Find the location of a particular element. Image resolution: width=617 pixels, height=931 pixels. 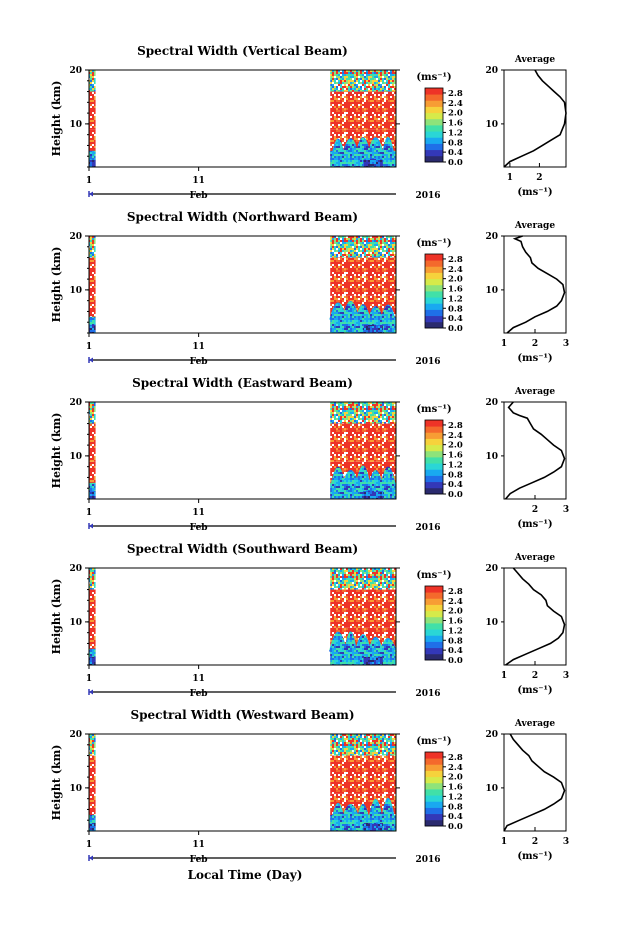

colorbar-tick-label: 2.0 is located at coordinates (455, 114).